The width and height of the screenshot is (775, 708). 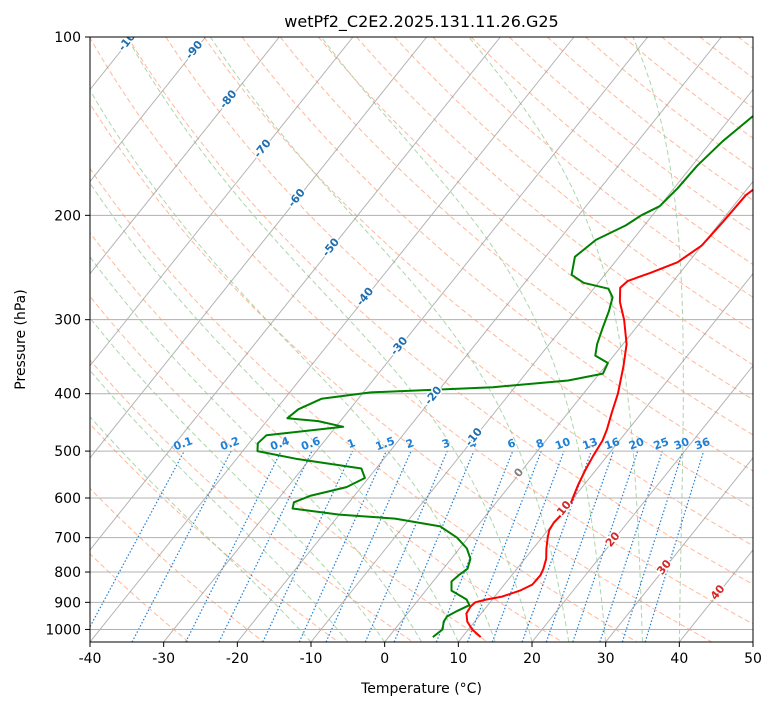 I want to click on mixing-ratio-label: 36, so click(x=702, y=444).